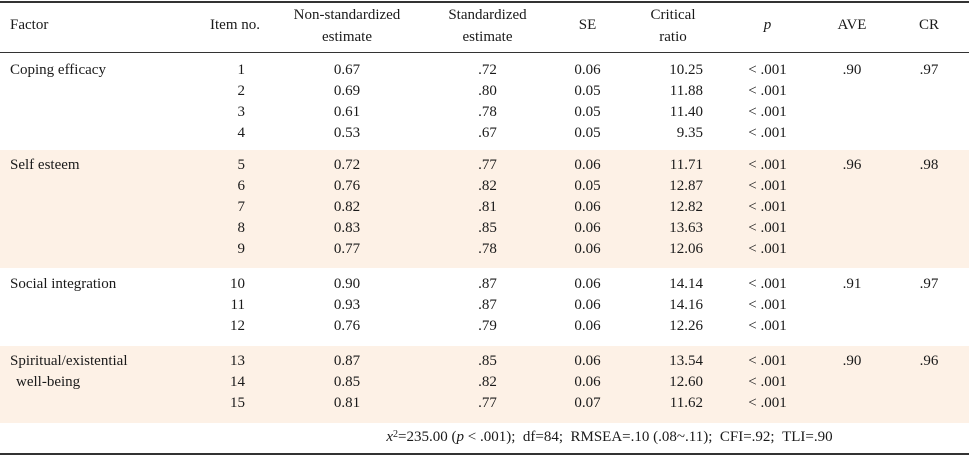 This screenshot has width=969, height=456. What do you see at coordinates (69, 361) in the screenshot?
I see `factor-name: Spiritual/existential` at bounding box center [69, 361].